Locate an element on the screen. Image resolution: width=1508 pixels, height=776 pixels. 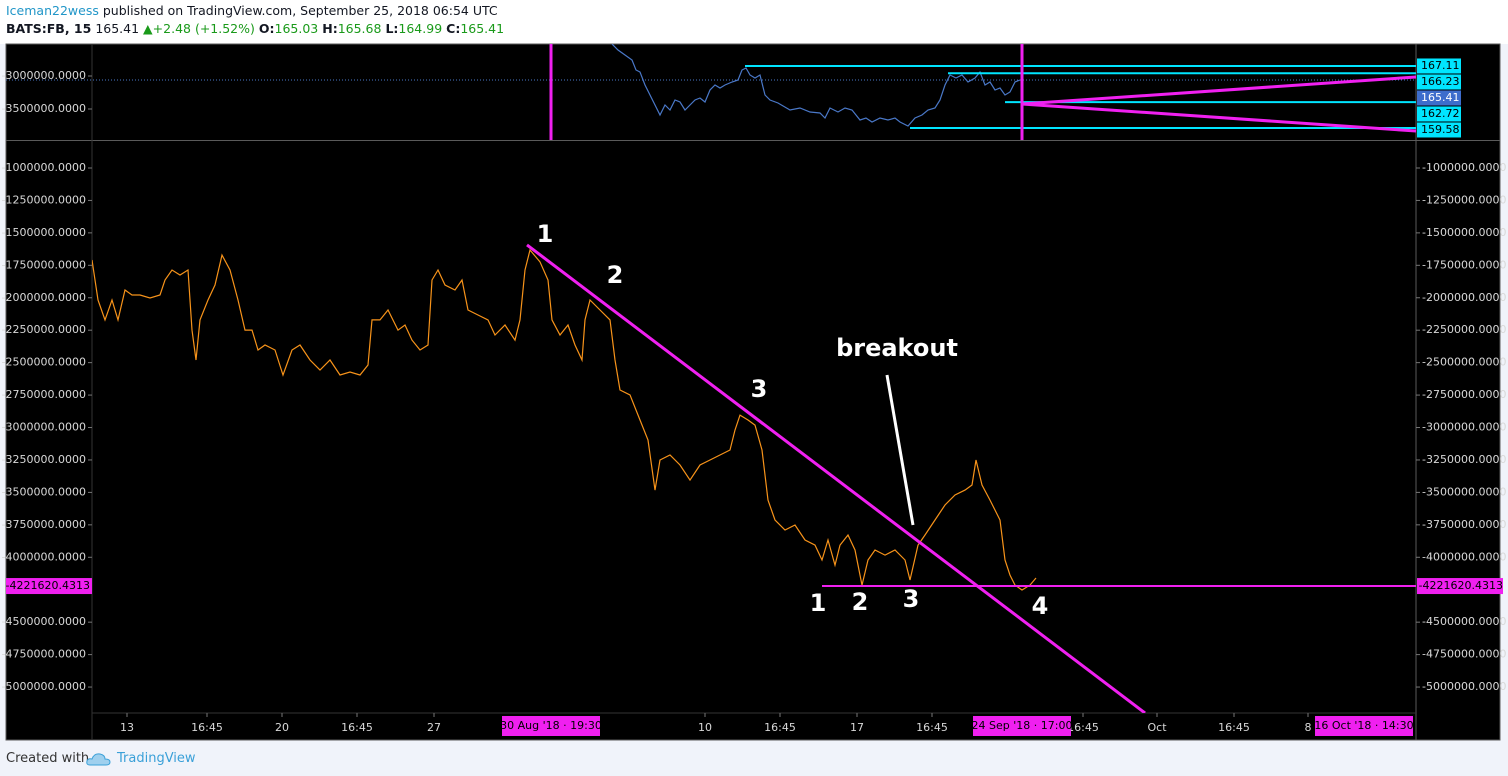
last-price-label: 165.41 is located at coordinates (1440, 97).